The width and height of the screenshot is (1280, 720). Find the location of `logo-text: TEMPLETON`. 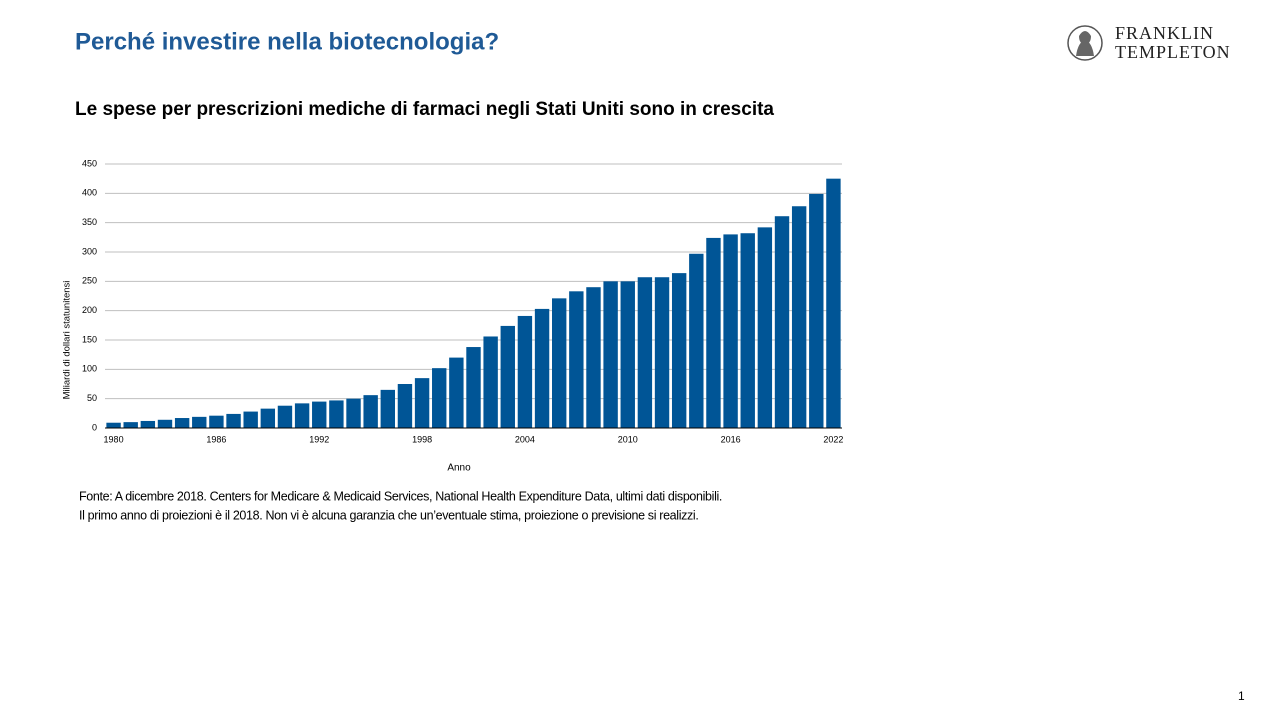

logo-text: TEMPLETON is located at coordinates (1173, 52).